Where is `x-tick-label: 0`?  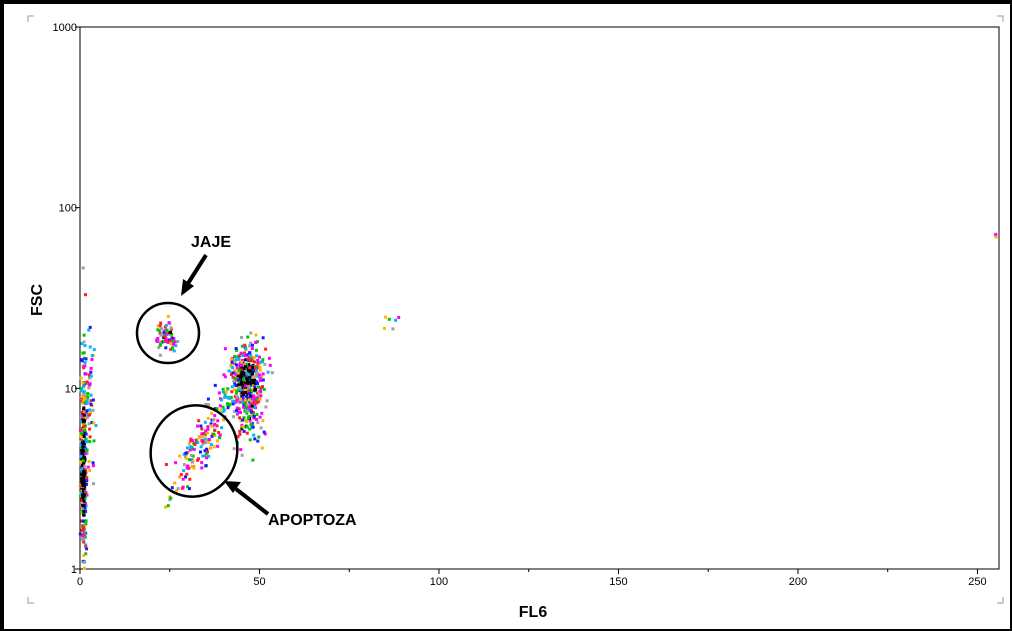
x-tick-label: 0 is located at coordinates (80, 582).